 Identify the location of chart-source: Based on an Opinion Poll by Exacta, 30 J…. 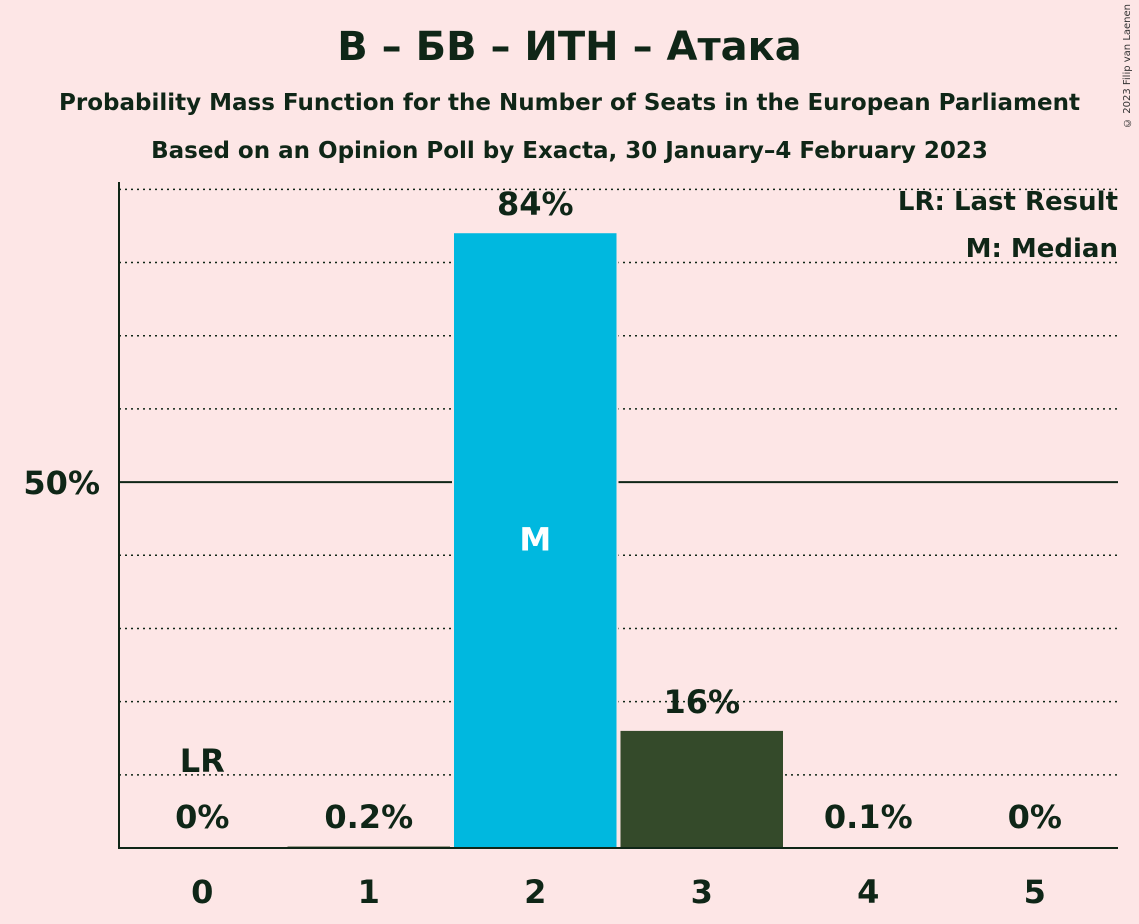
(569, 151).